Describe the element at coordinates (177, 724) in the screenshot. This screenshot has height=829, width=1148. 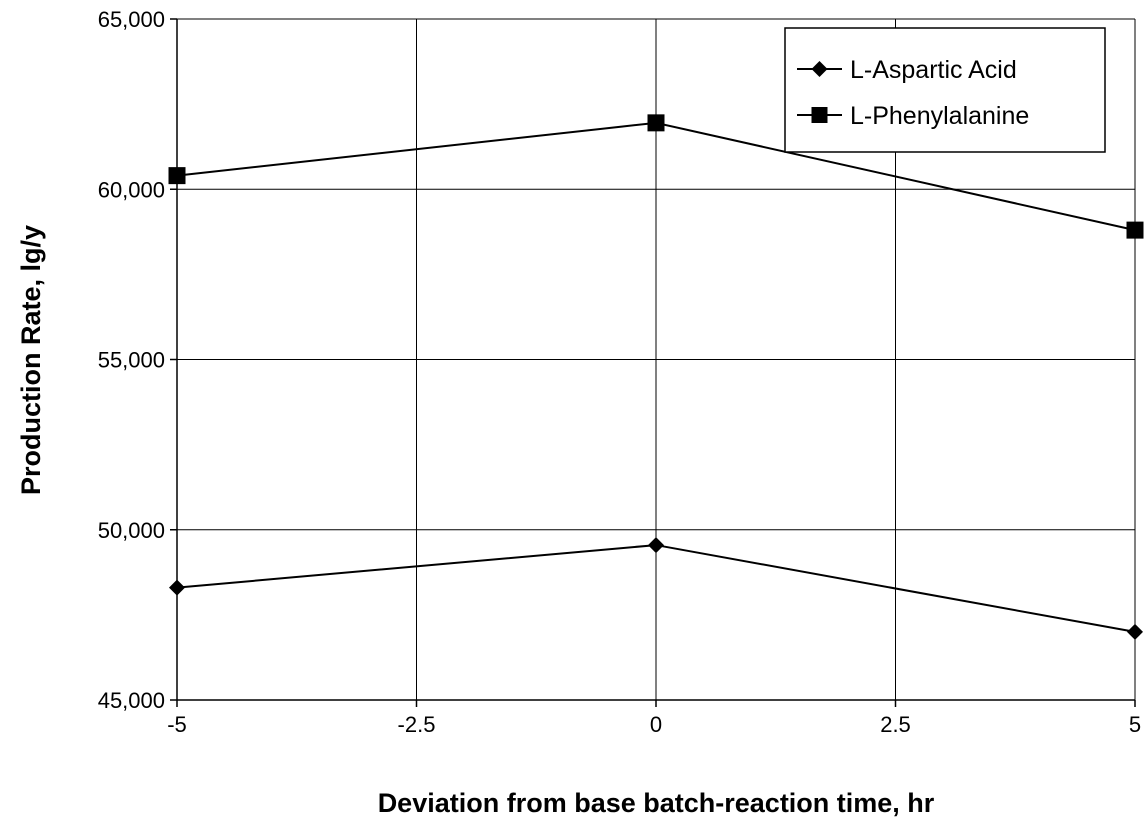
I see `x-tick-label: -5` at that location.